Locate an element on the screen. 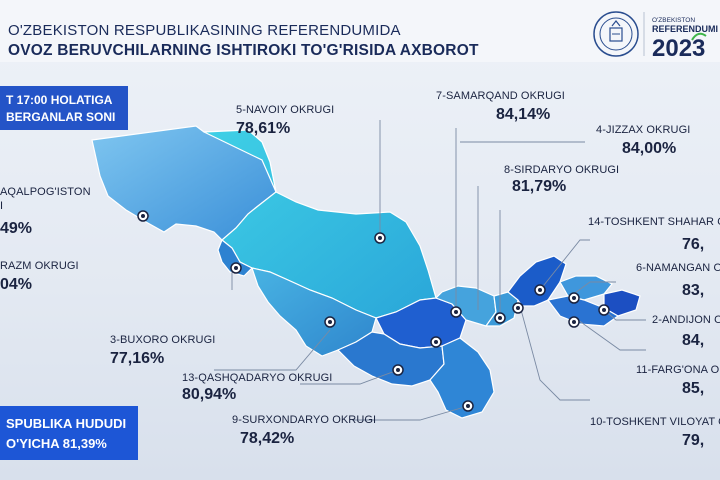 Image resolution: width=720 pixels, height=480 pixels. marker-xorazm is located at coordinates (236, 268).